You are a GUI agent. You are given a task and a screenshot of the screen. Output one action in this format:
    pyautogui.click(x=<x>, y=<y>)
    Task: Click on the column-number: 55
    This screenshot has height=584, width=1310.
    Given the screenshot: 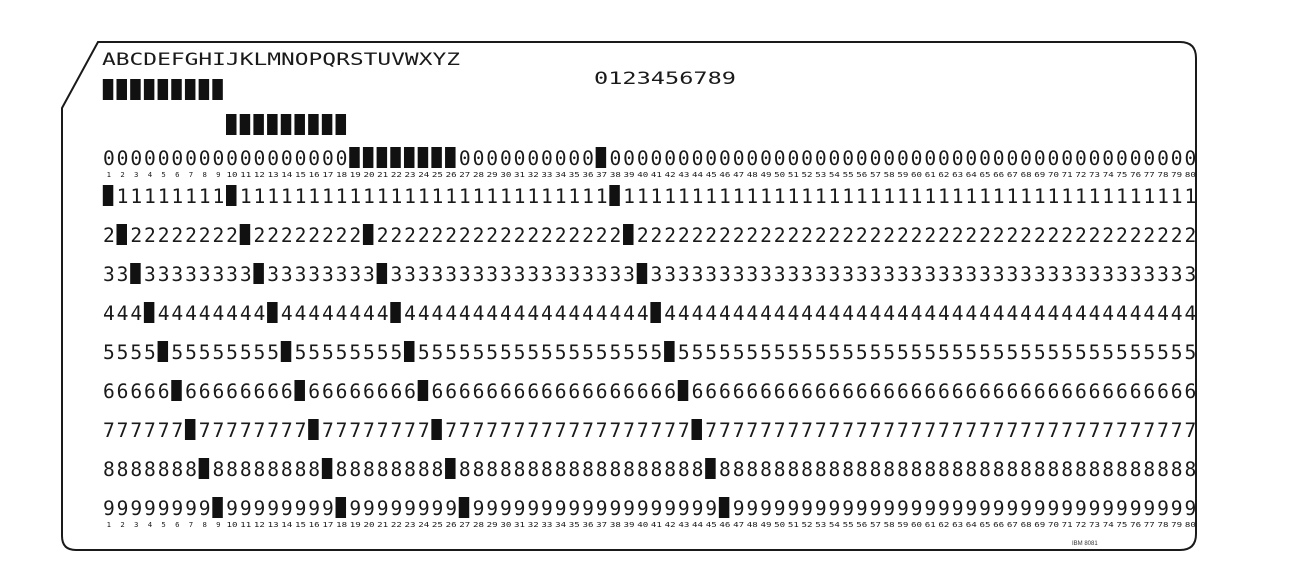 What is the action you would take?
    pyautogui.click(x=848, y=174)
    